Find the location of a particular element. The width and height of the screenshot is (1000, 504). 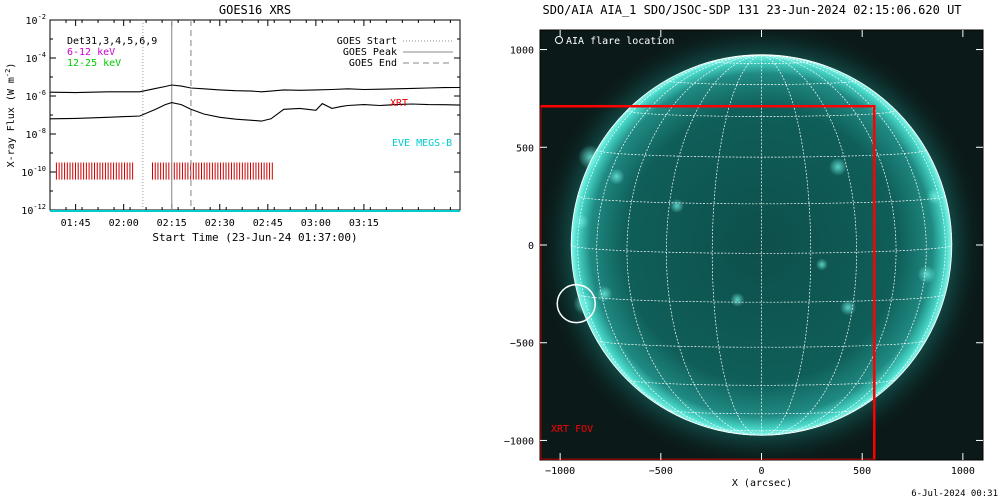

aia-y-tick-label: 0 is located at coordinates (531, 246).